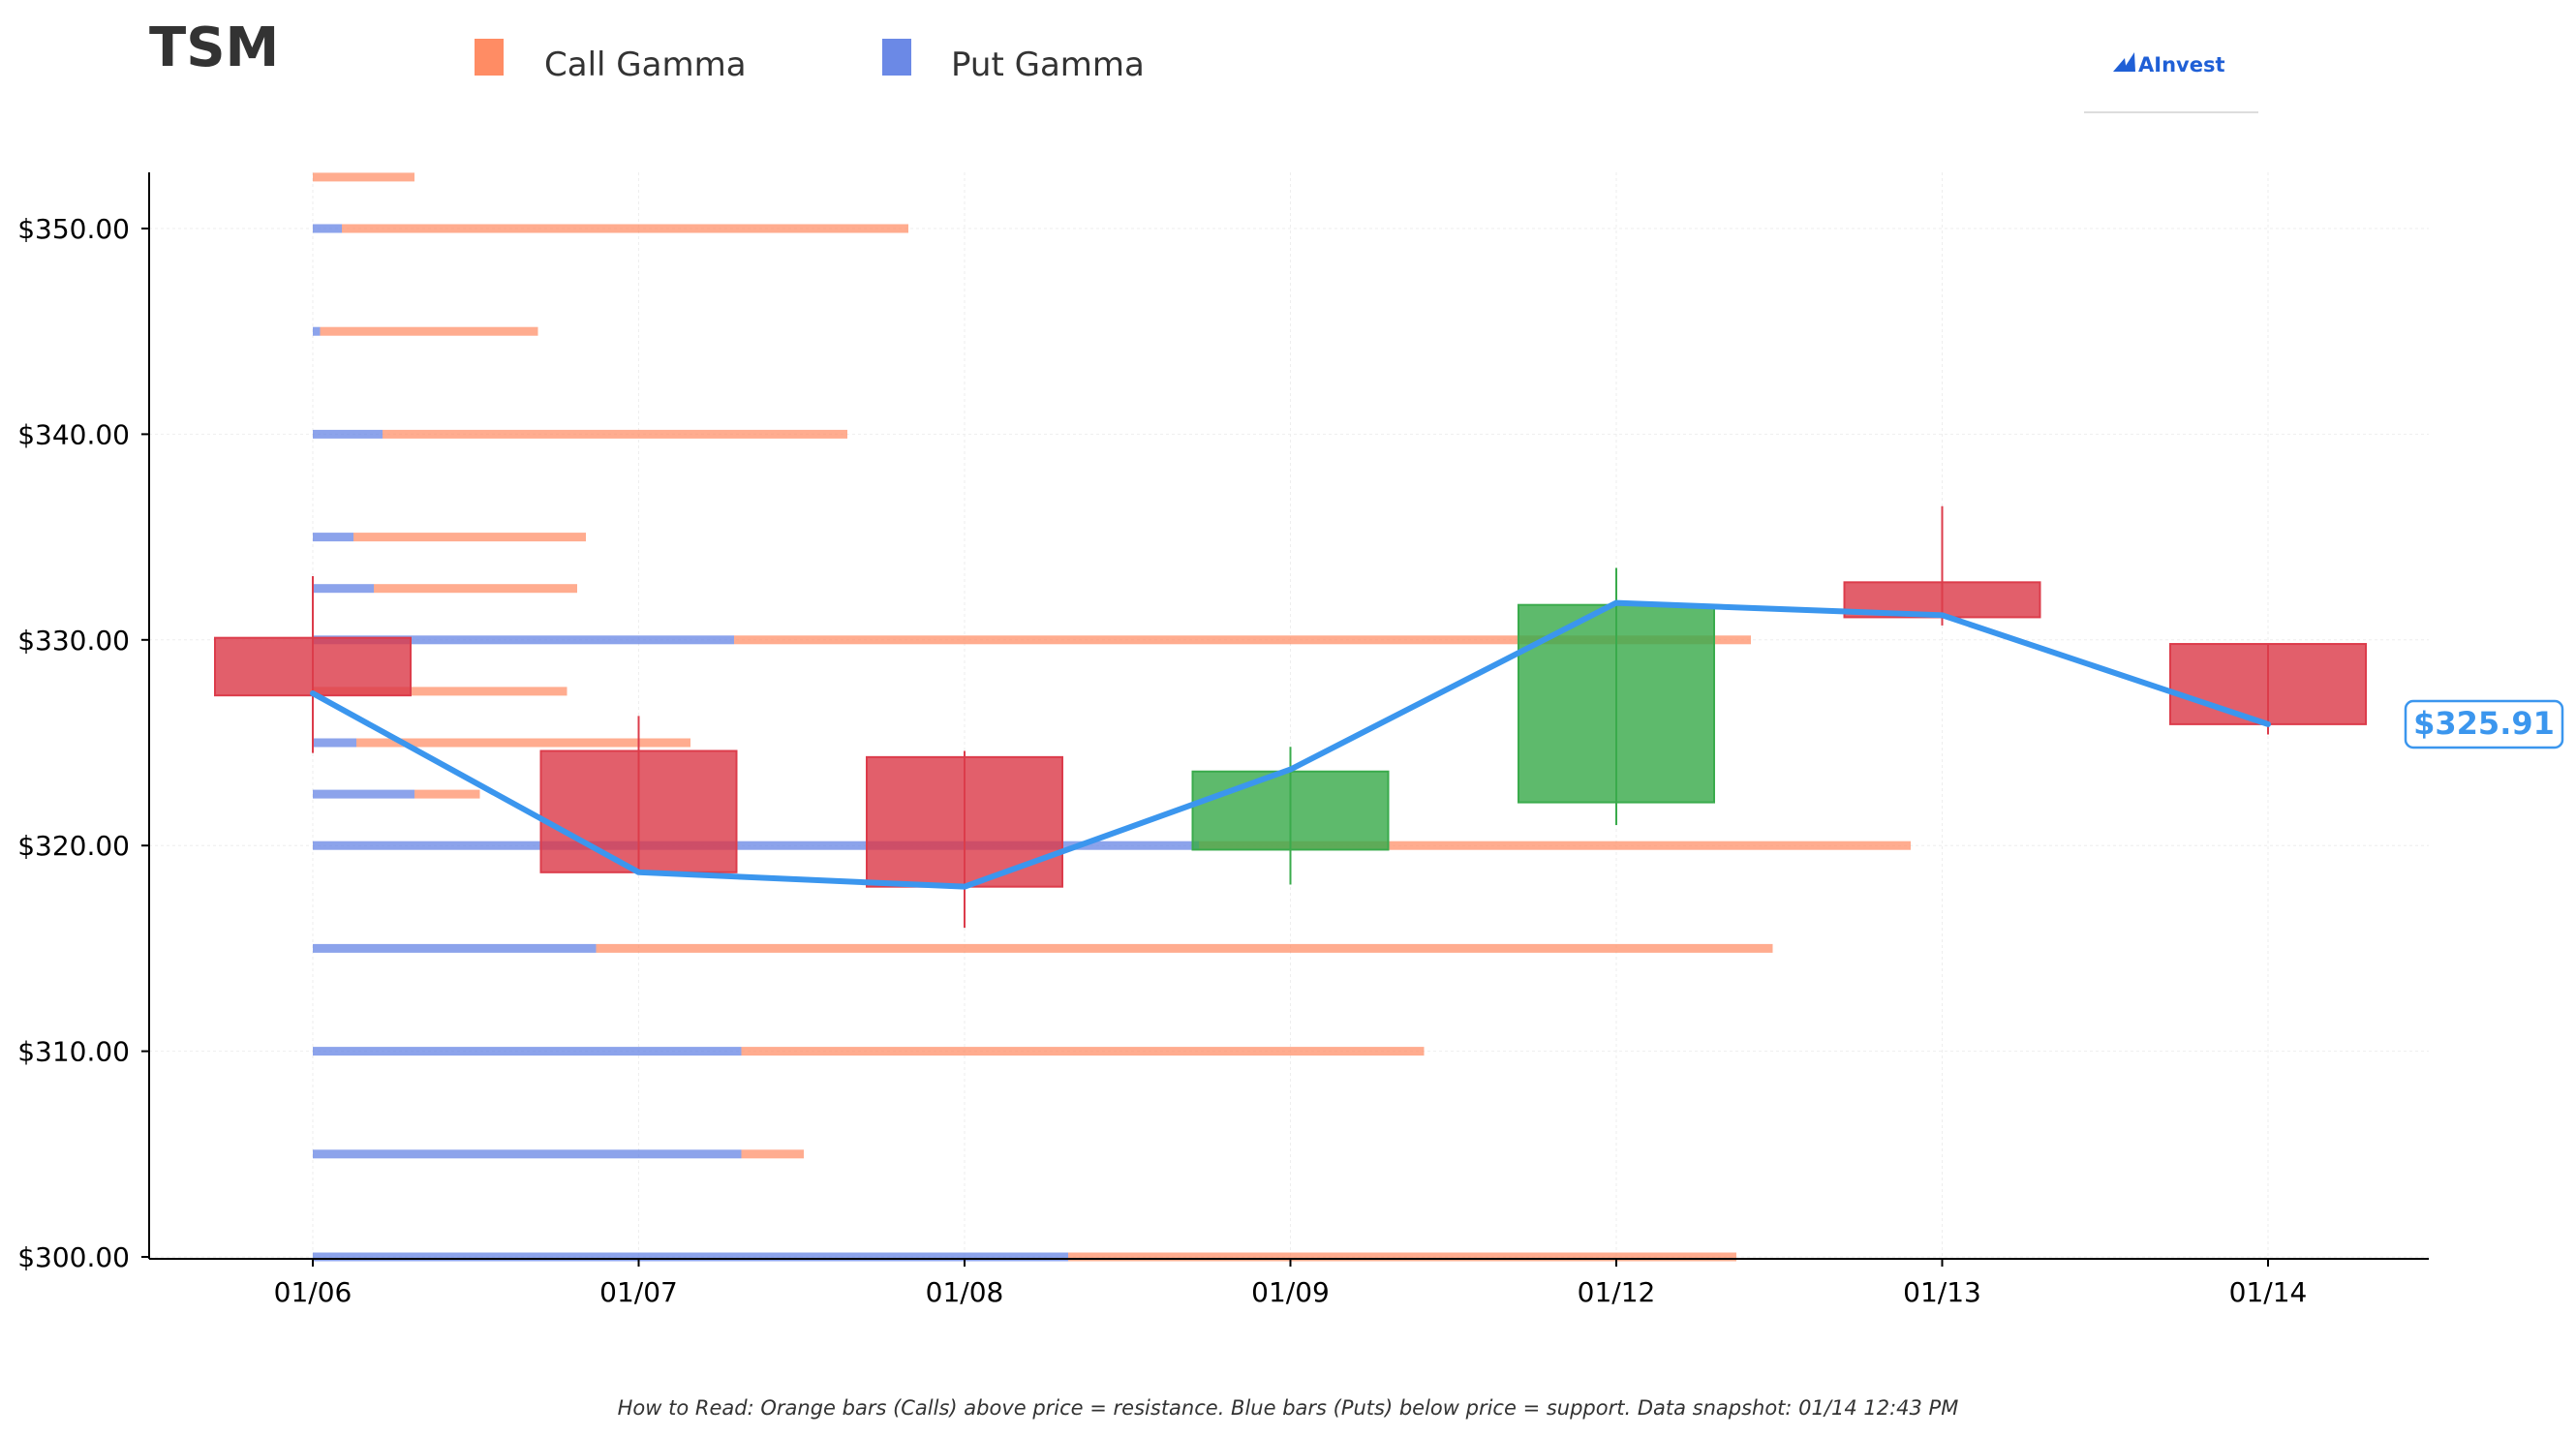  I want to click on y-tick-label: $310.00, so click(73, 1052).